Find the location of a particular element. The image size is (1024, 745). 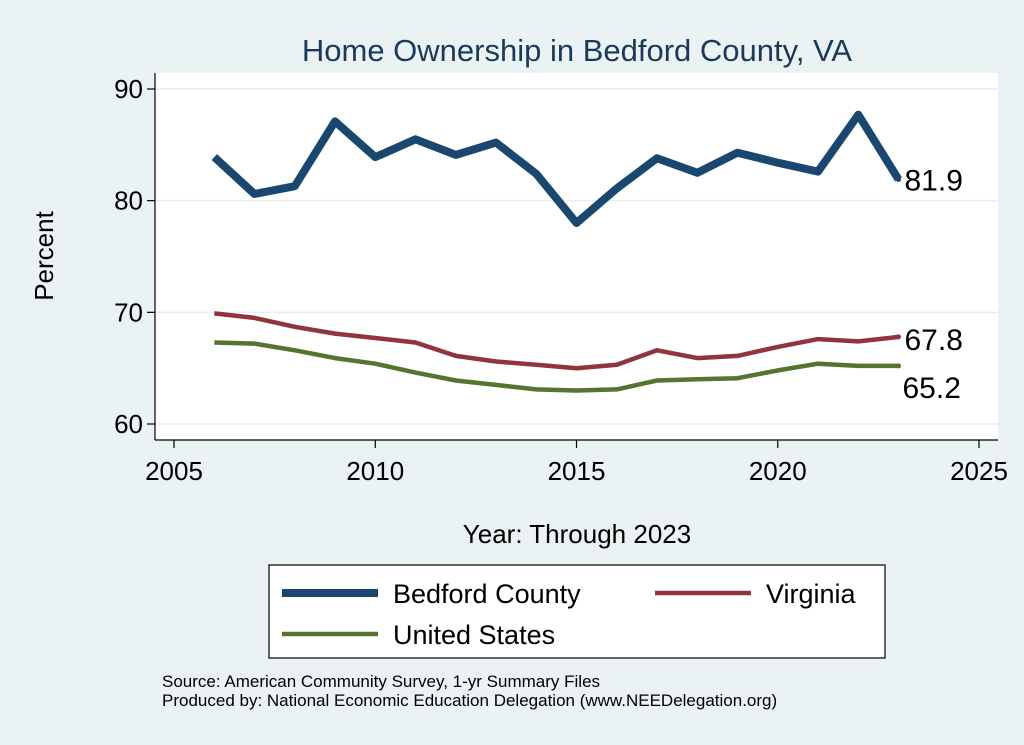

series-line-virginia is located at coordinates (556, 341).